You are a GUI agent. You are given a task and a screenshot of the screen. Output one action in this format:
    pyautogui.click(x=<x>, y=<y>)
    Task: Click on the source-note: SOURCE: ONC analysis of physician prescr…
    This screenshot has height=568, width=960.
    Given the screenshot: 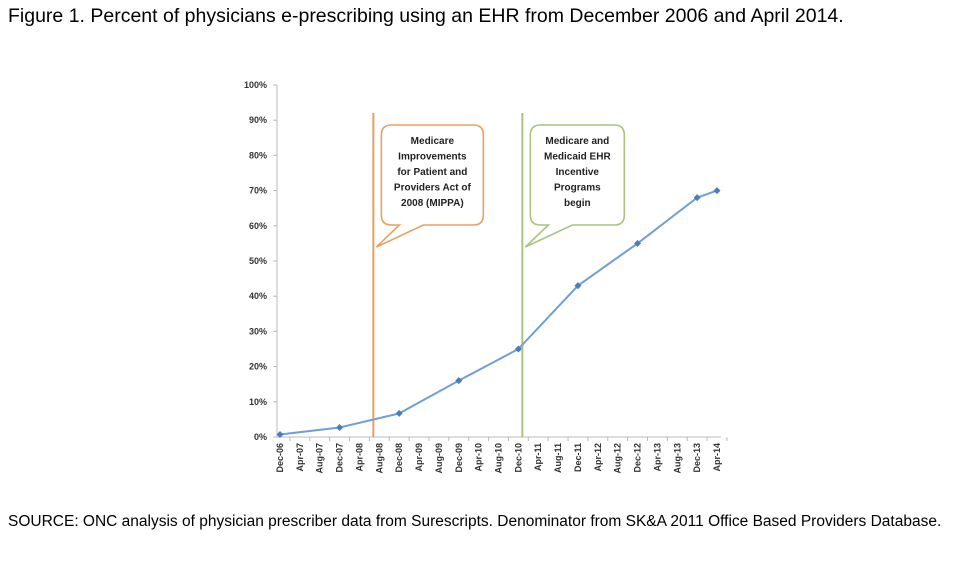 What is the action you would take?
    pyautogui.click(x=475, y=521)
    